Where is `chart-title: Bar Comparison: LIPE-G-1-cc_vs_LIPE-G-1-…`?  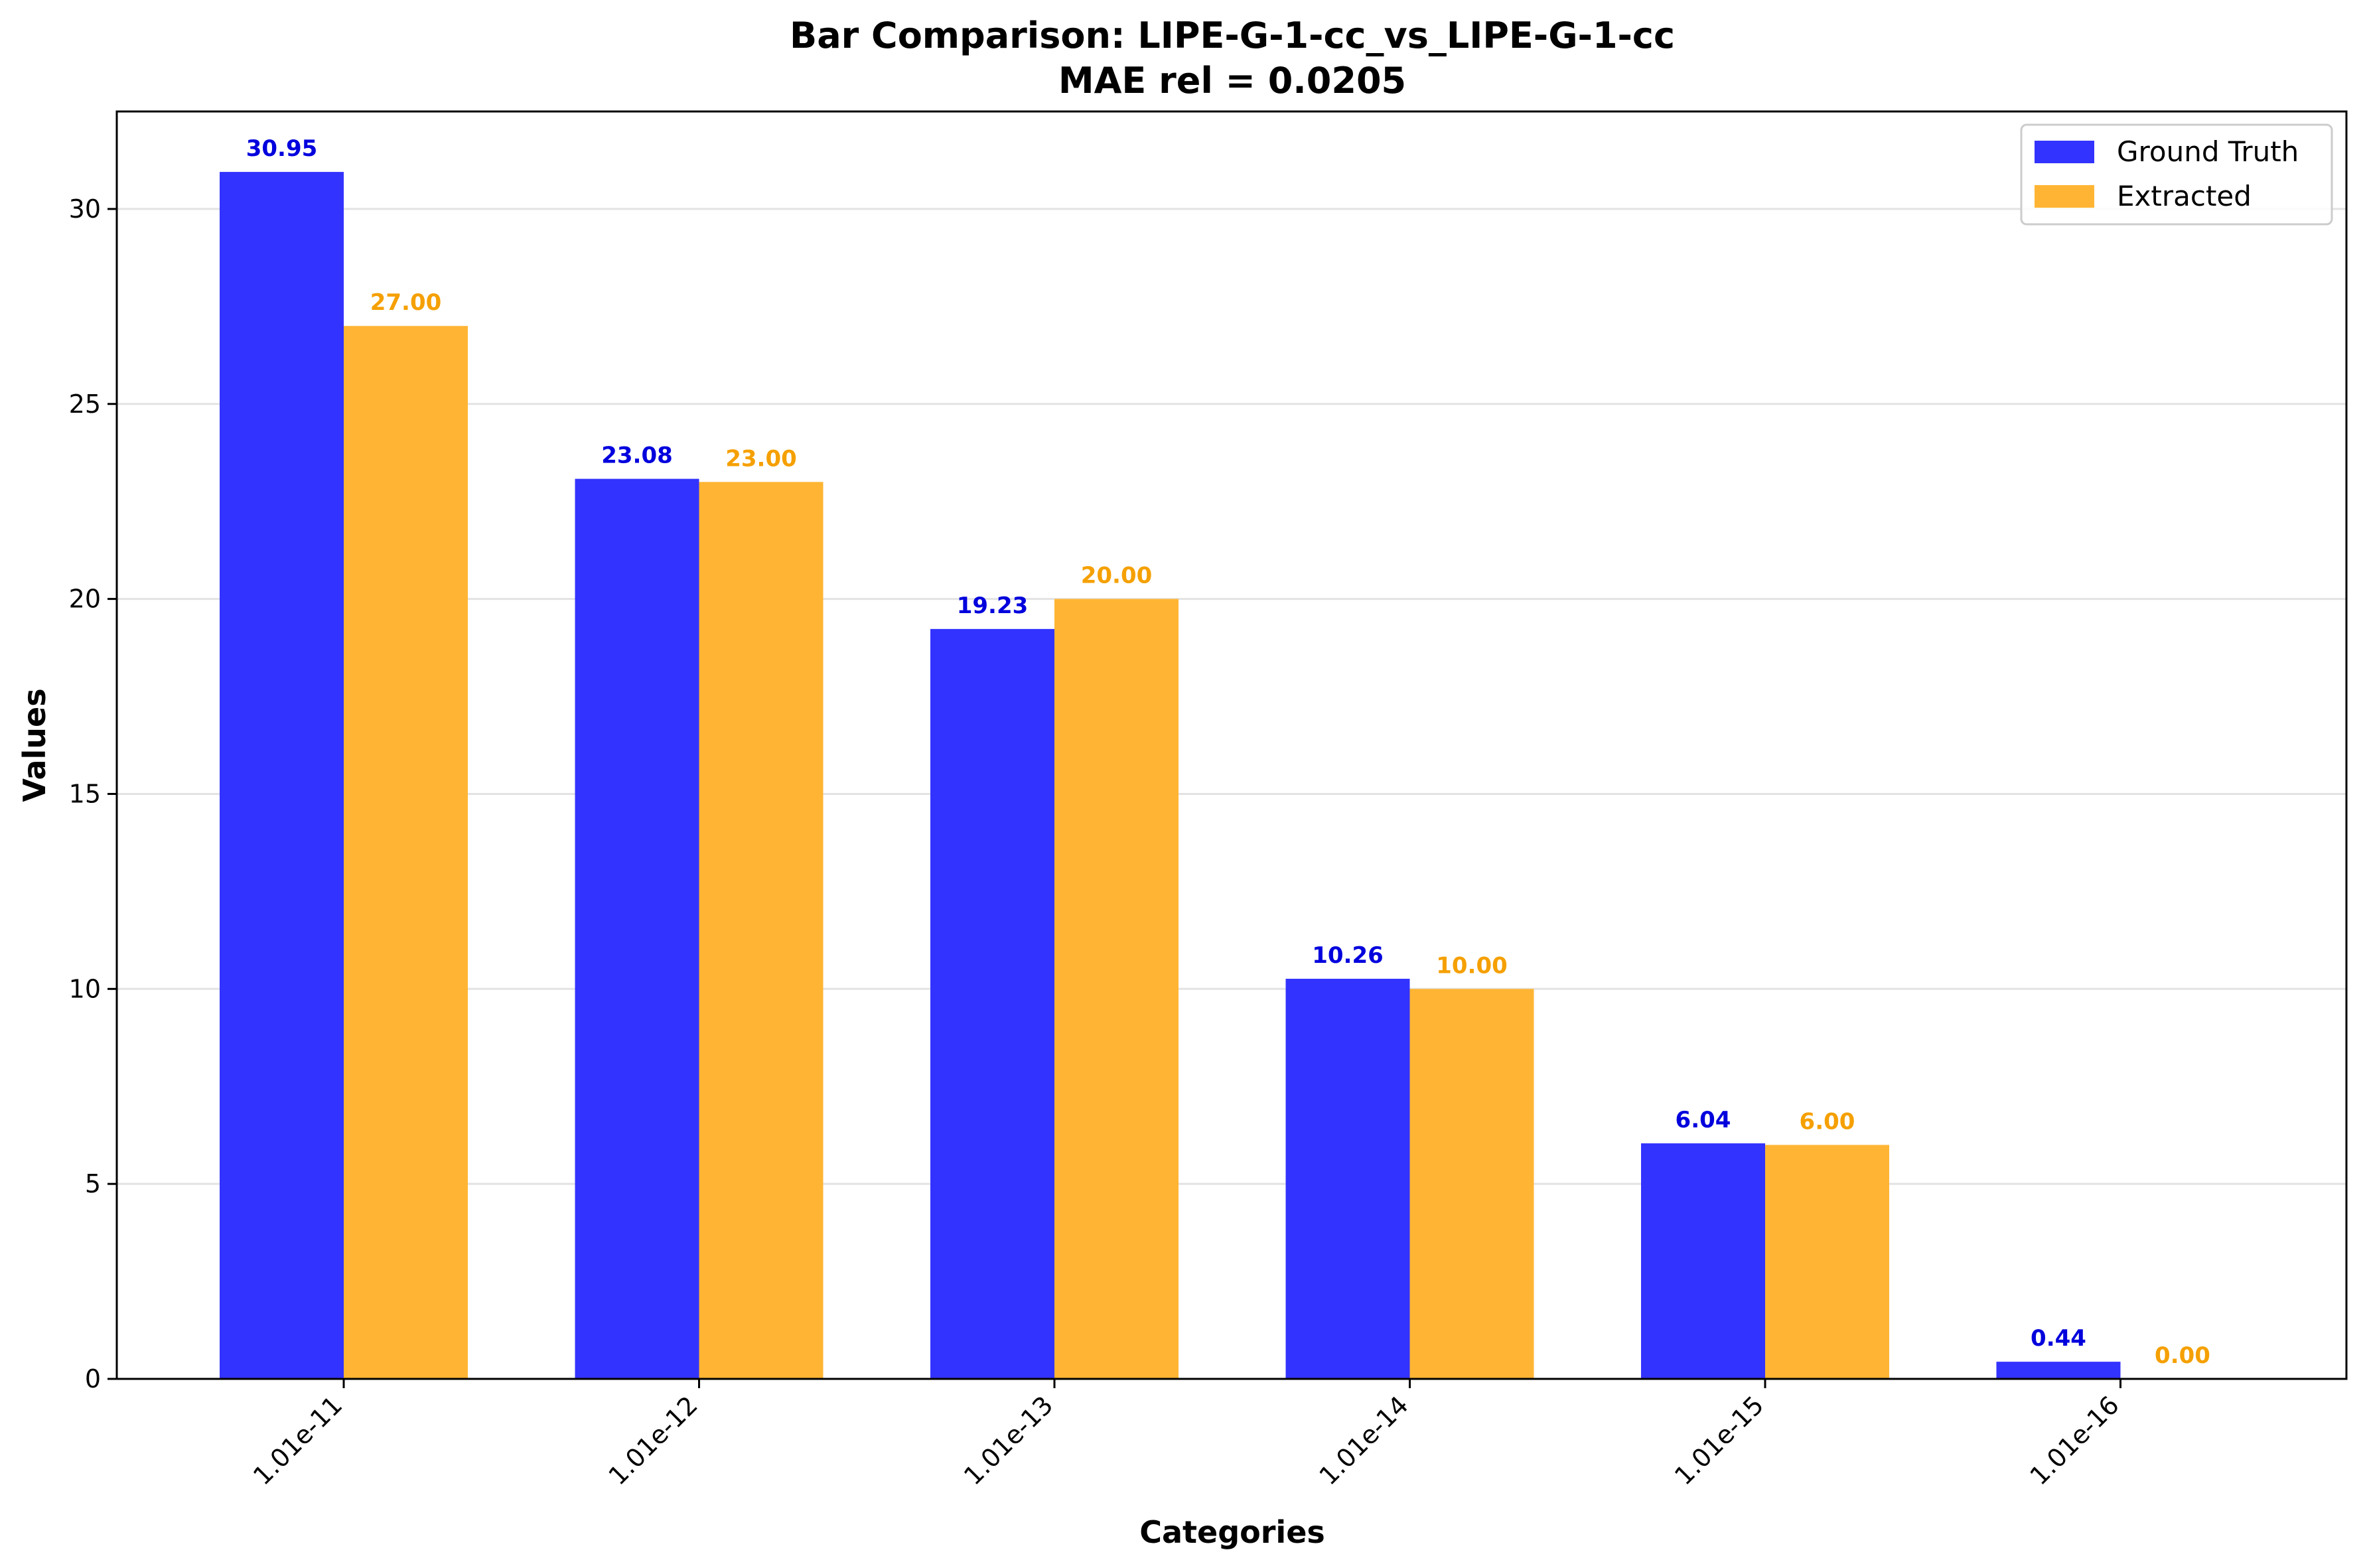 chart-title: Bar Comparison: LIPE-G-1-cc_vs_LIPE-G-1-… is located at coordinates (1232, 35).